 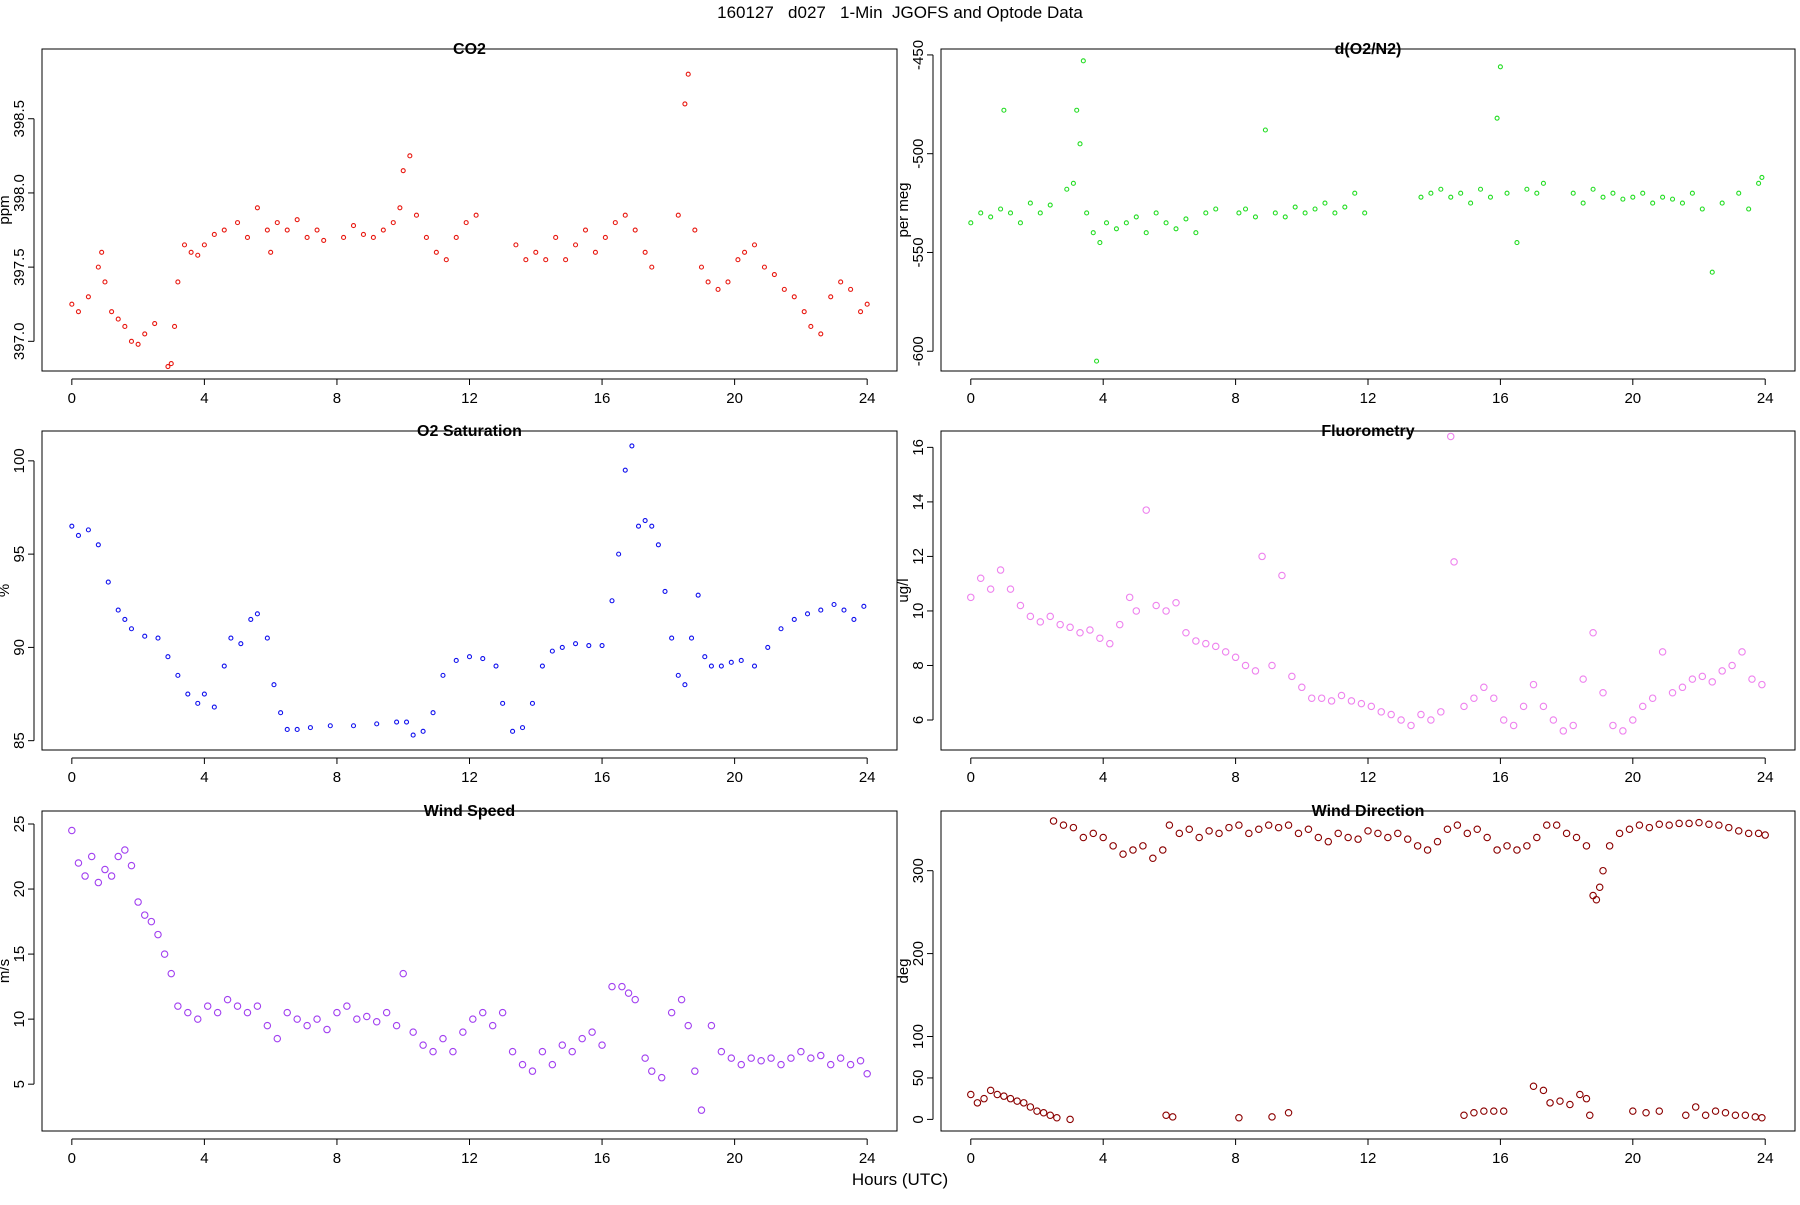 What do you see at coordinates (918, 556) in the screenshot?
I see `fluorometry-y-tick-label: 12` at bounding box center [918, 556].